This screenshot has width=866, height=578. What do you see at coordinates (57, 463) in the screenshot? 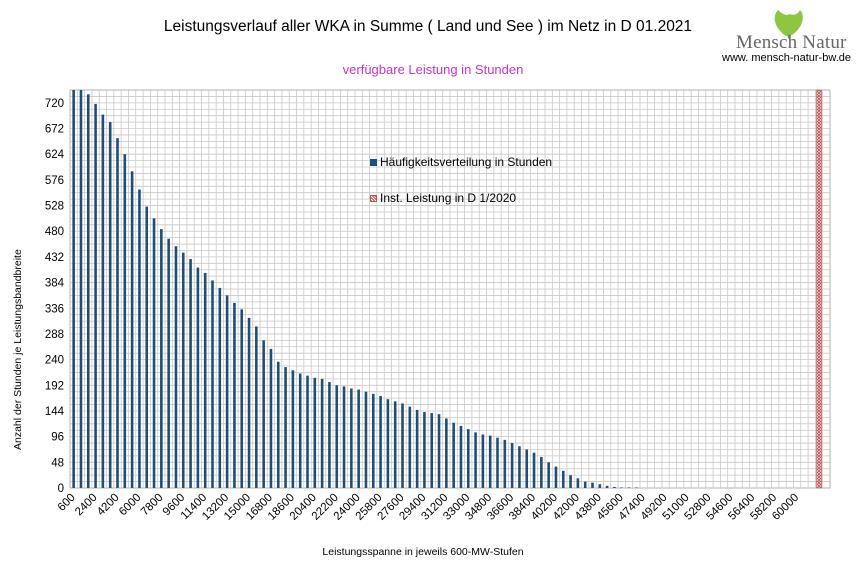
I see `y-tick-label: 48` at bounding box center [57, 463].